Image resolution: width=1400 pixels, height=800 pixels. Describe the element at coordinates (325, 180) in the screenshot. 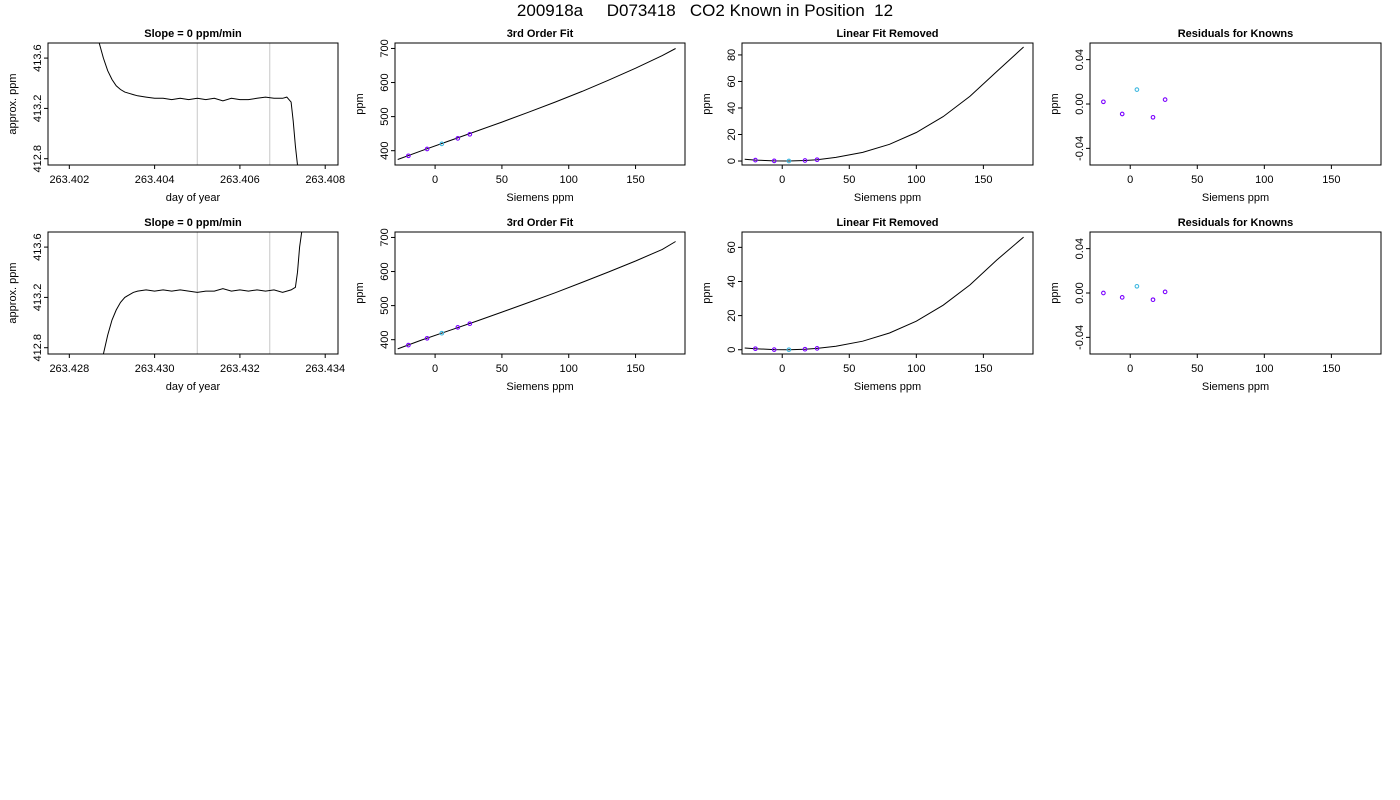

I see `x-tick-label: 263.408` at that location.